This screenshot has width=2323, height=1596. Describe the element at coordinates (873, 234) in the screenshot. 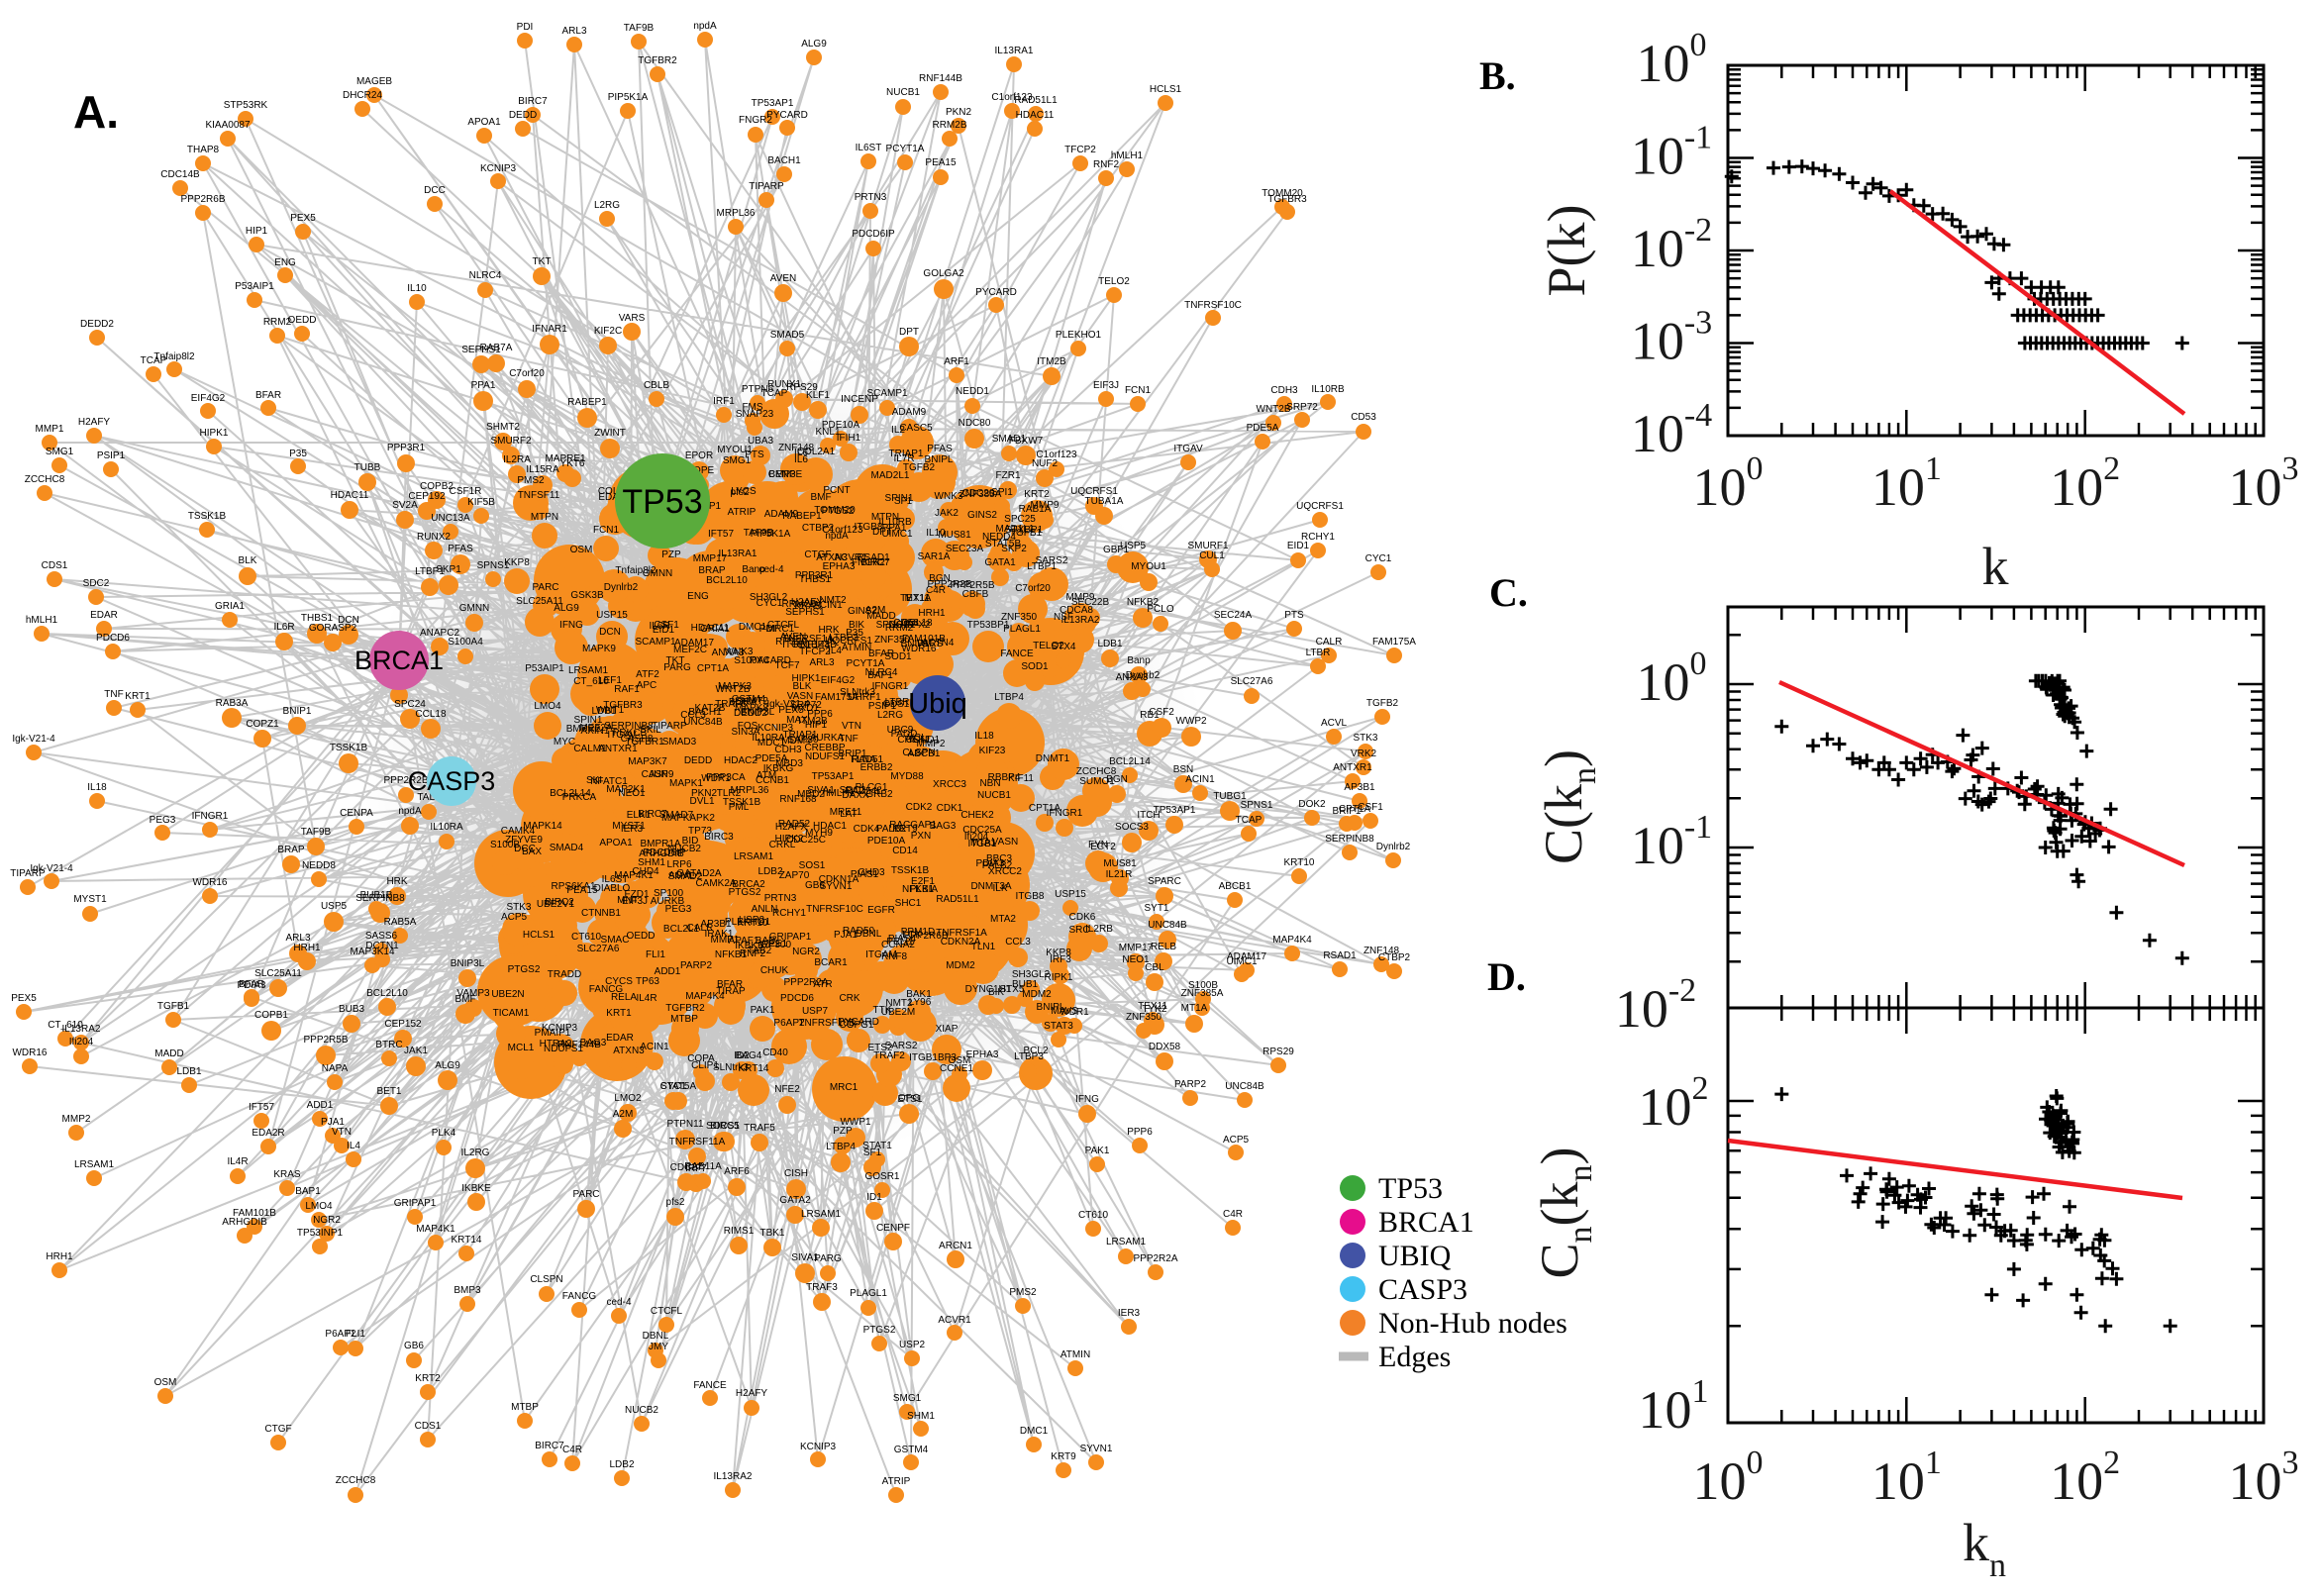

I see `svg-text: PDCD6IP` at that location.